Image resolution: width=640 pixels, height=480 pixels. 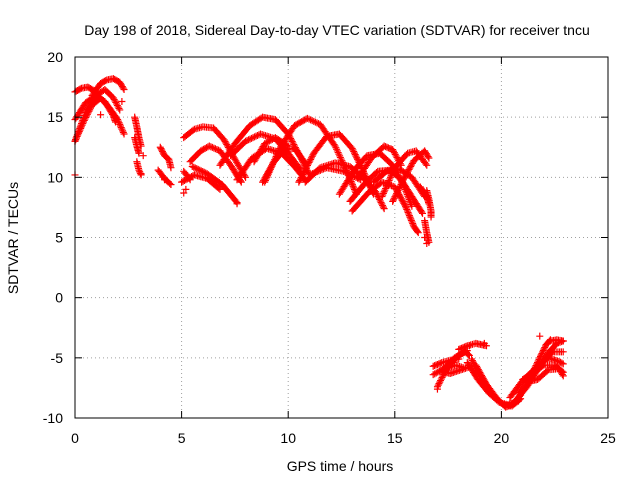 What do you see at coordinates (59, 298) in the screenshot?
I see `y-tick-label: 0` at bounding box center [59, 298].